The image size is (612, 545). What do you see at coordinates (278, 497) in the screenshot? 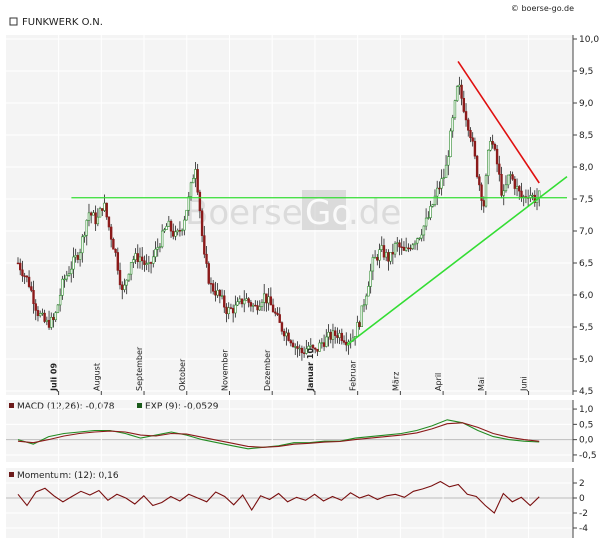
I see `momentum-series-line` at bounding box center [278, 497].